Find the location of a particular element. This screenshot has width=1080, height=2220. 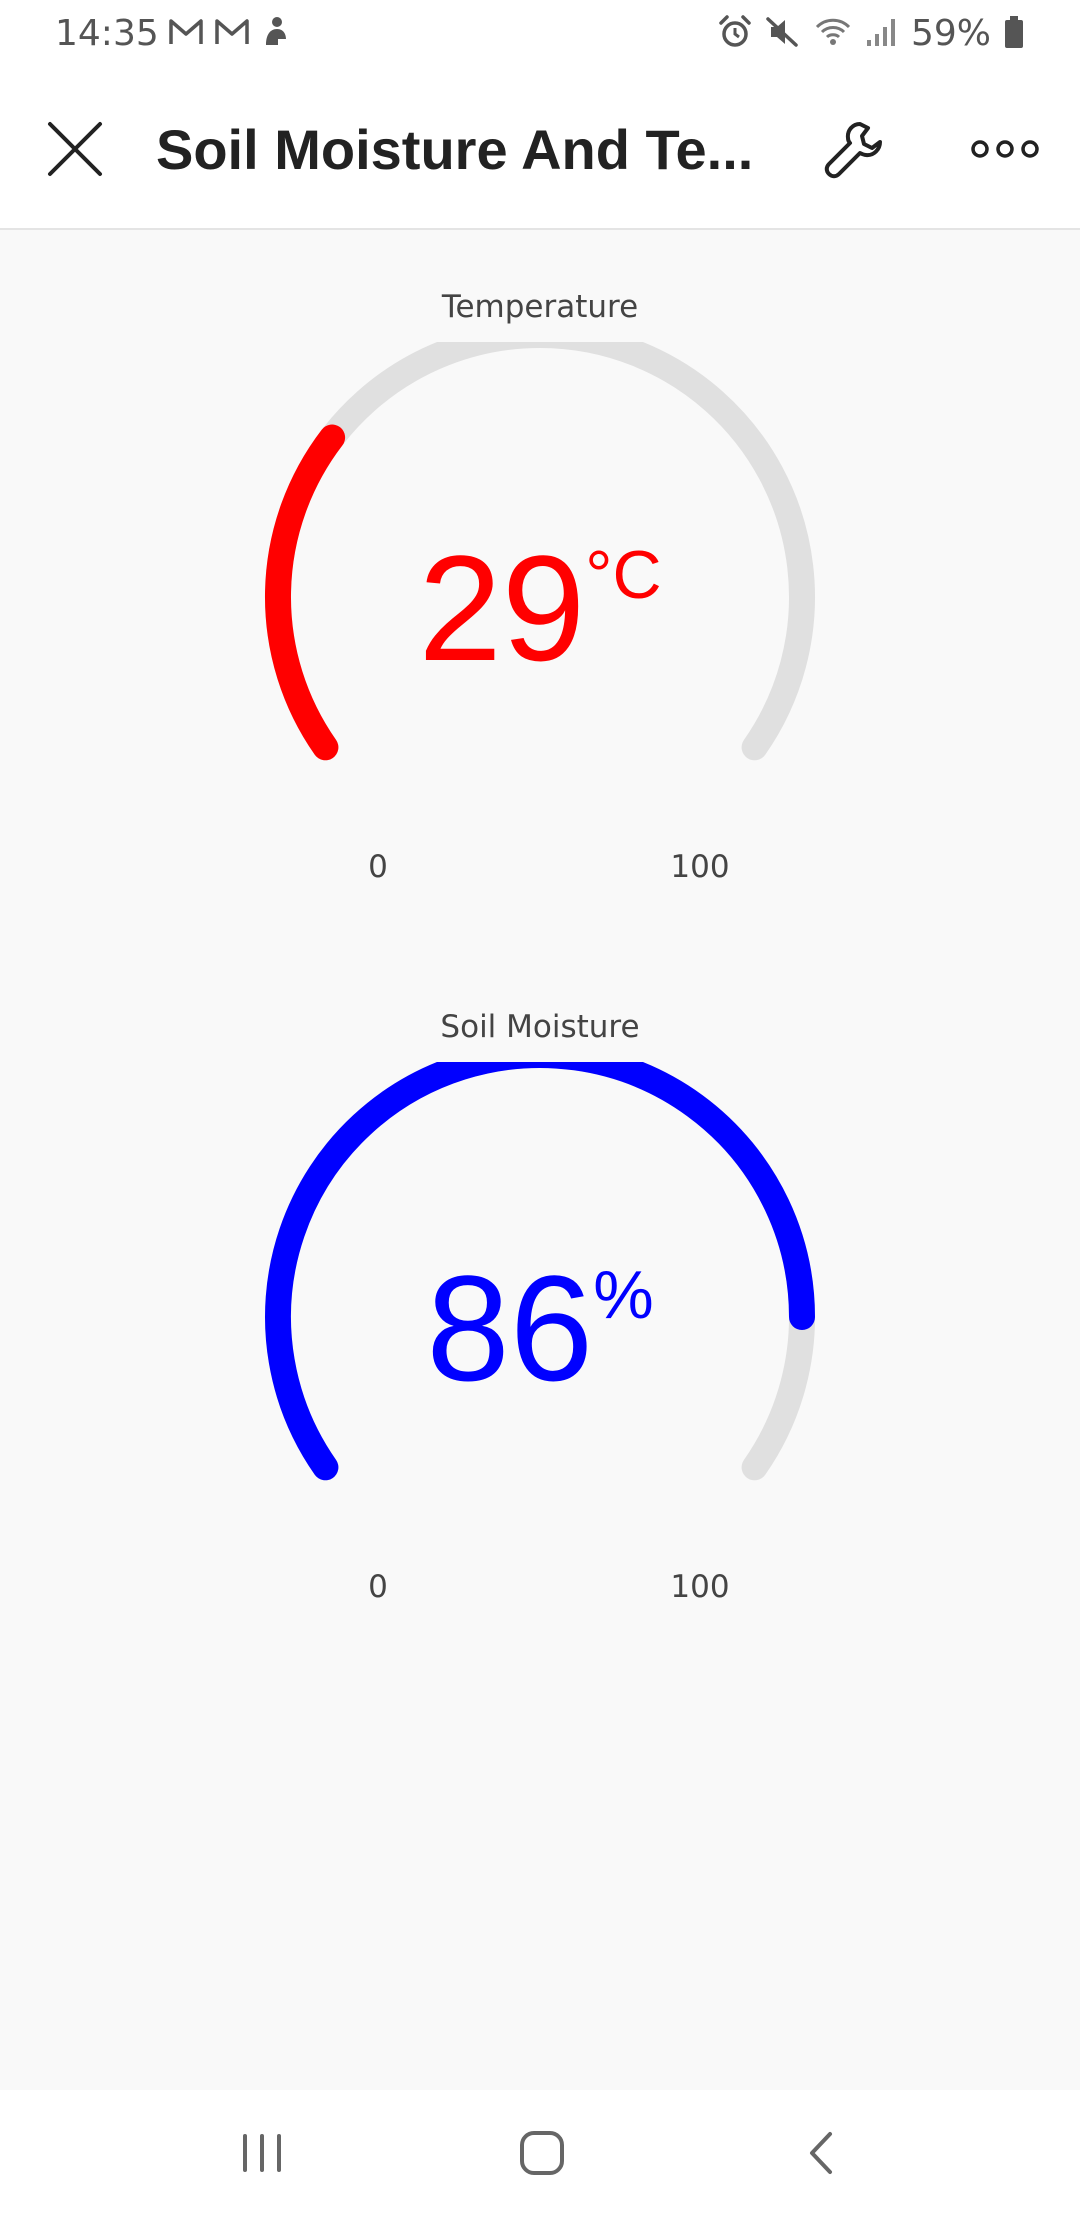

gauge-value: 29 is located at coordinates (501, 608).